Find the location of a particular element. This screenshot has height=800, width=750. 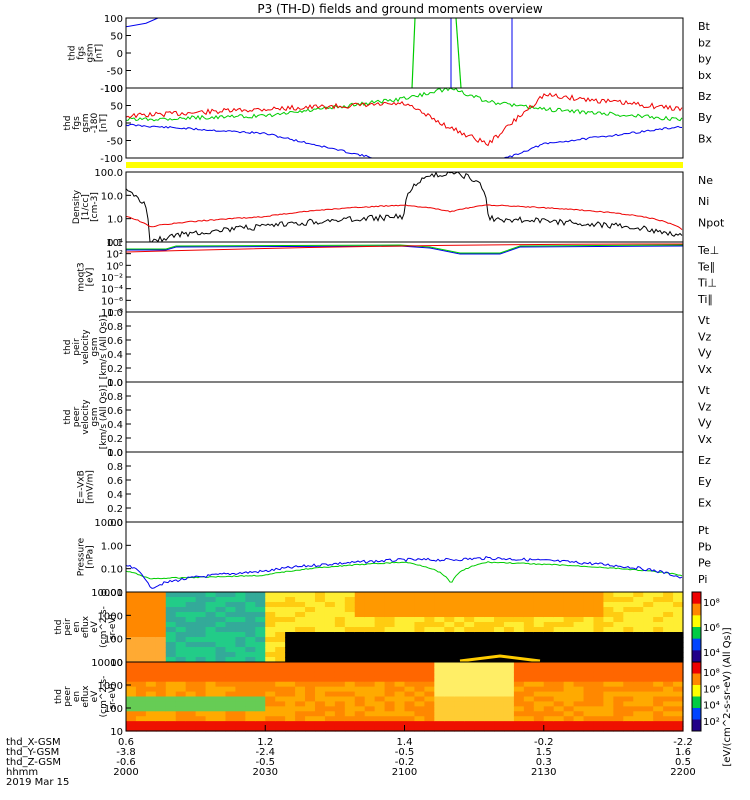

ylabel-fgs-clip: -180 is located at coordinates (95, 123).